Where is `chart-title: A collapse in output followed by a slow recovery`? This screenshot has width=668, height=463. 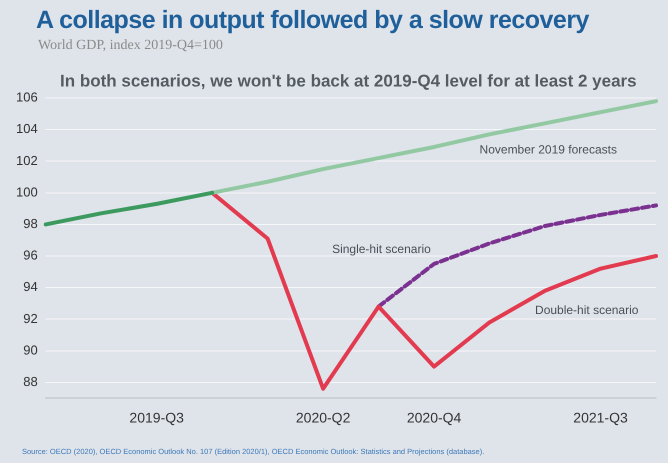
chart-title: A collapse in output followed by a slow recovery is located at coordinates (312, 20).